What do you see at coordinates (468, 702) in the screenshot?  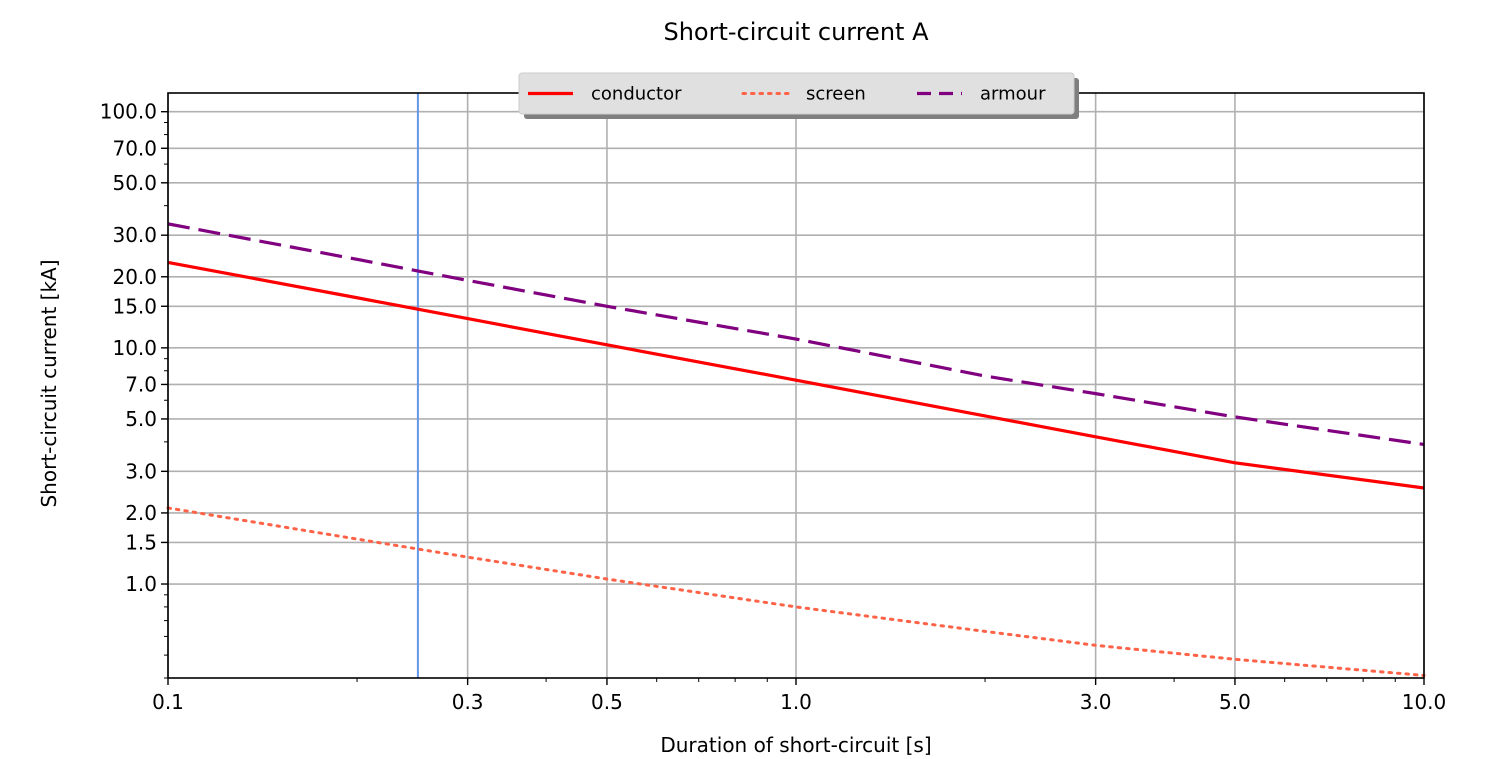 I see `x-tick-label: 0.3` at bounding box center [468, 702].